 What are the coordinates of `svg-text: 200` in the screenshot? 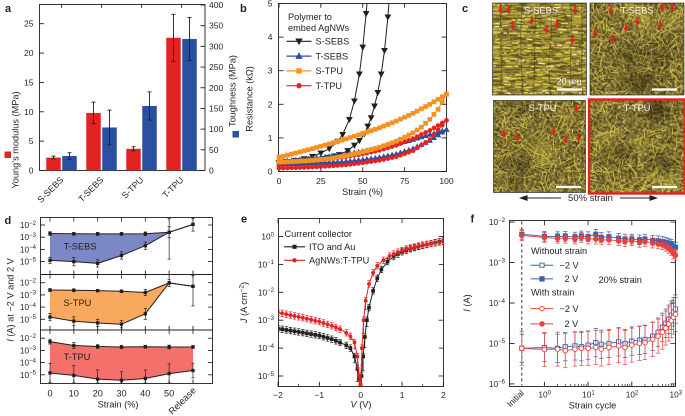 It's located at (216, 88).